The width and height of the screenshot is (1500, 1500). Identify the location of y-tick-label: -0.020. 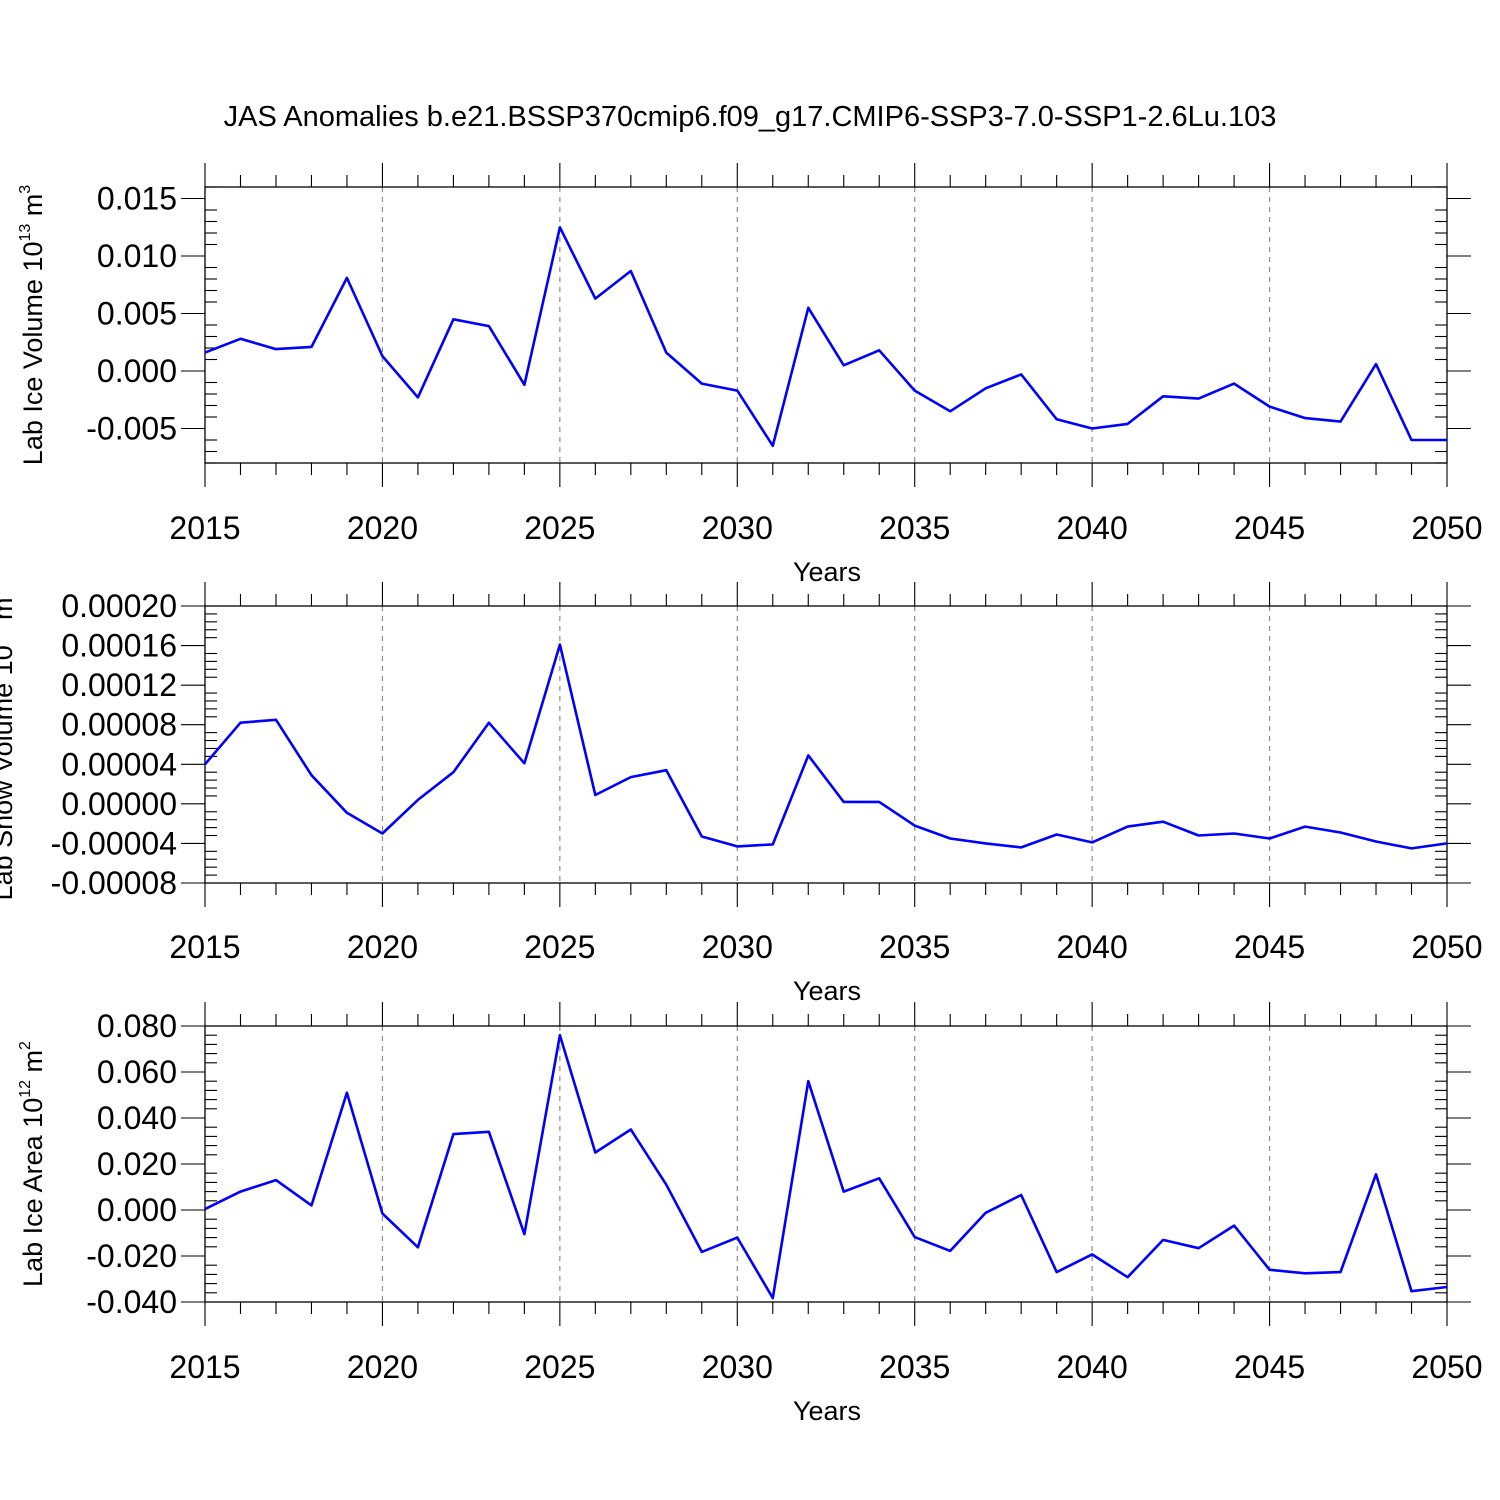
(131, 1256).